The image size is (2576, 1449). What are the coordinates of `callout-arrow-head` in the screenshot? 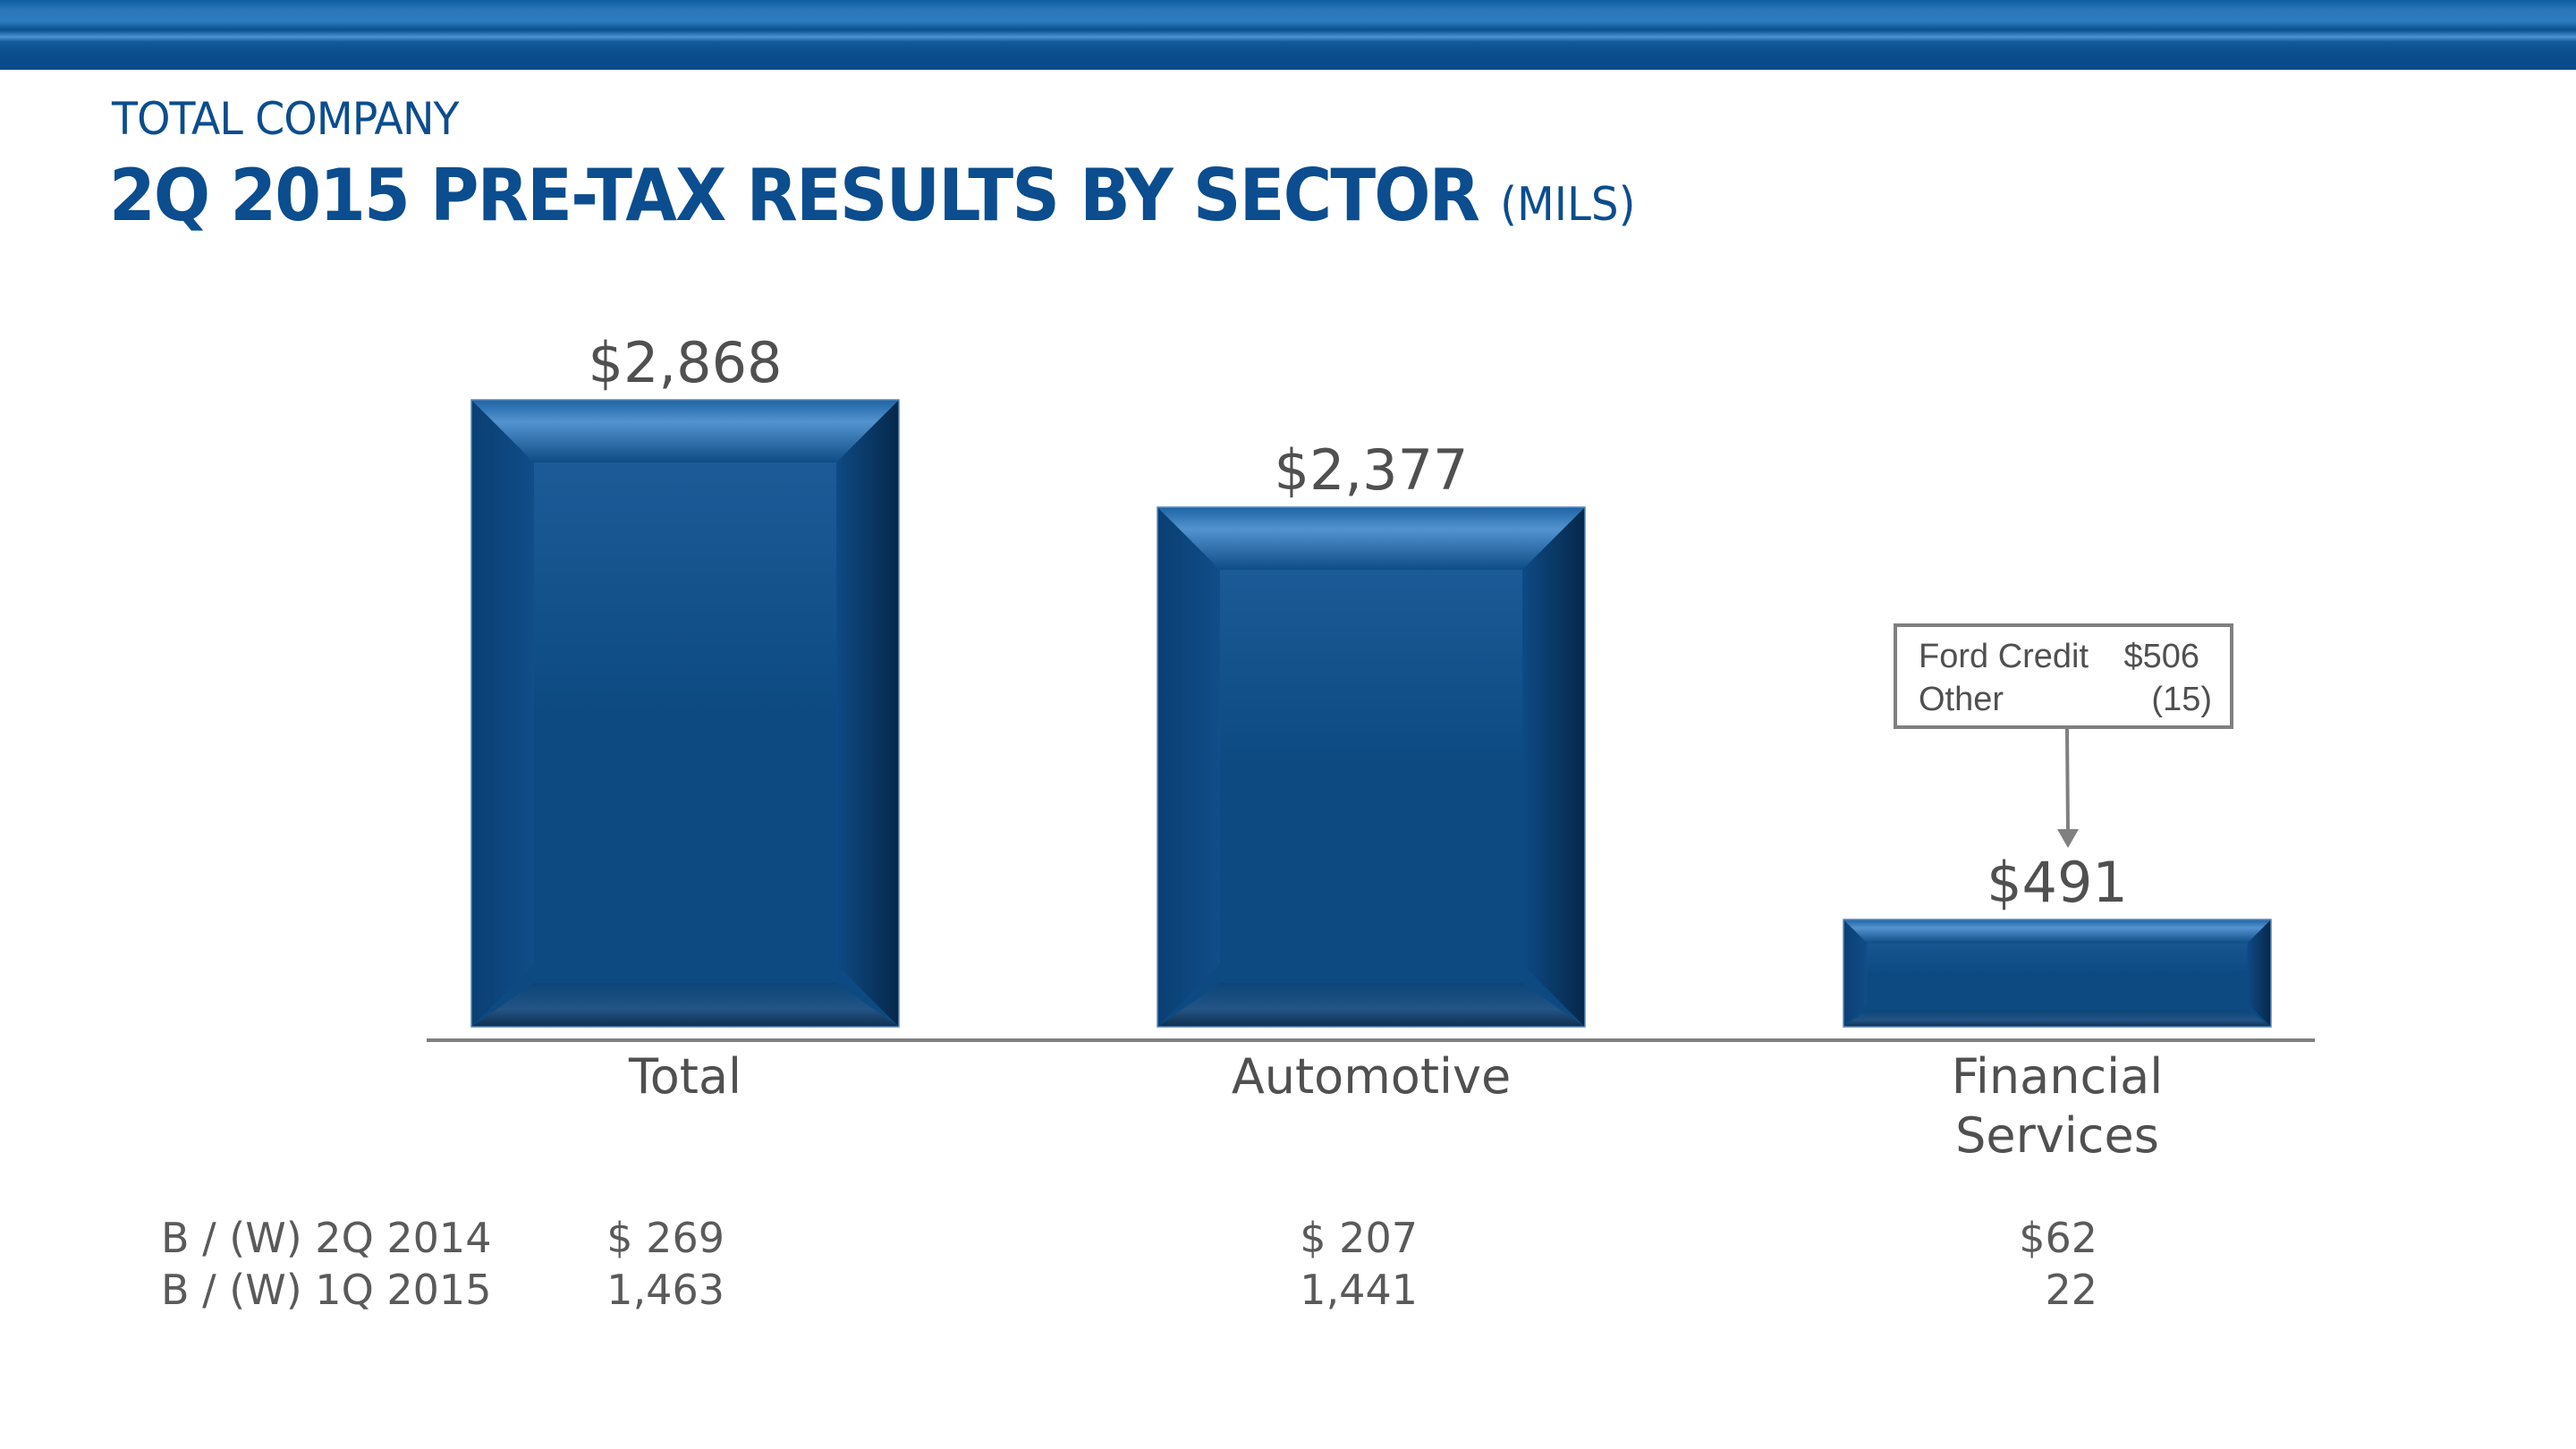 It's located at (2068, 838).